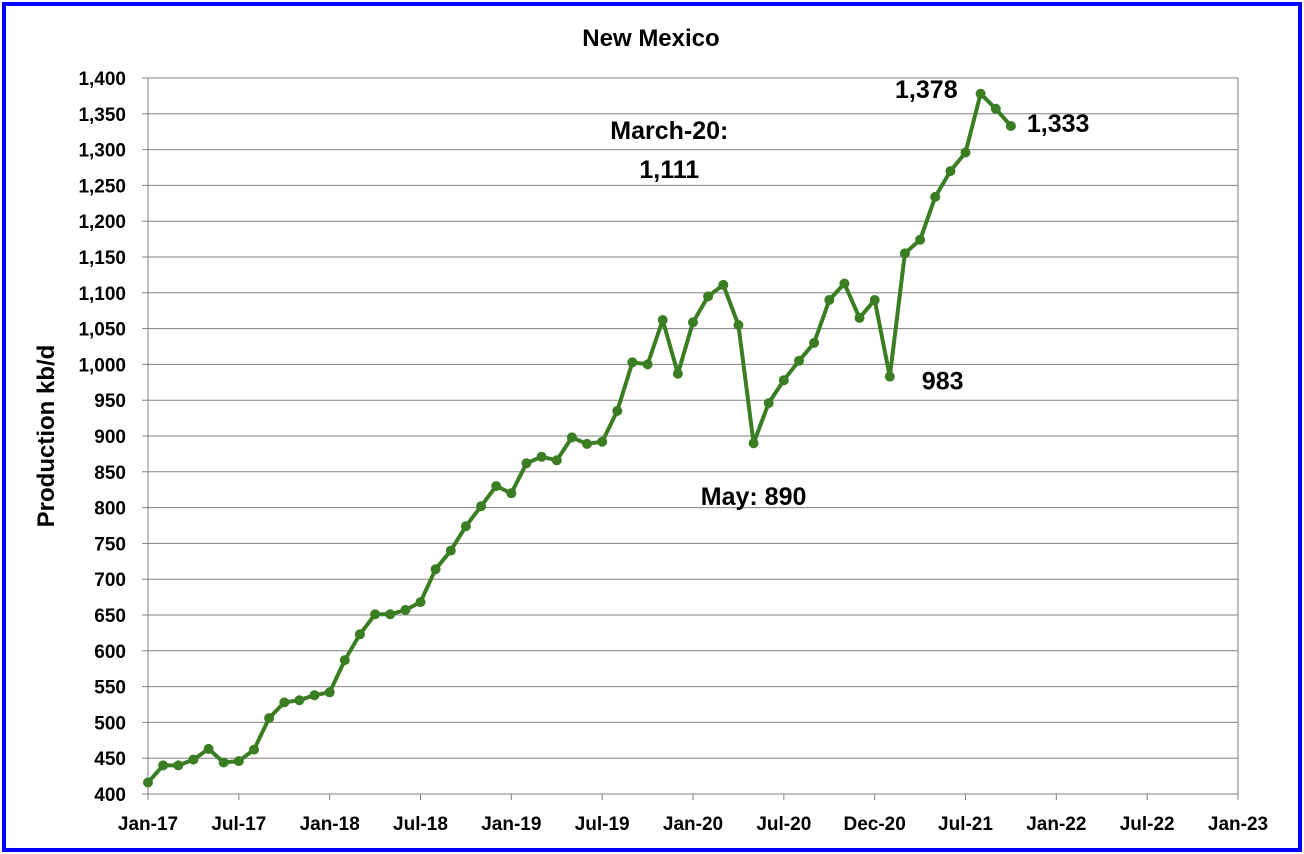 This screenshot has width=1304, height=854. Describe the element at coordinates (102, 365) in the screenshot. I see `y-tick-label: 1,000` at that location.